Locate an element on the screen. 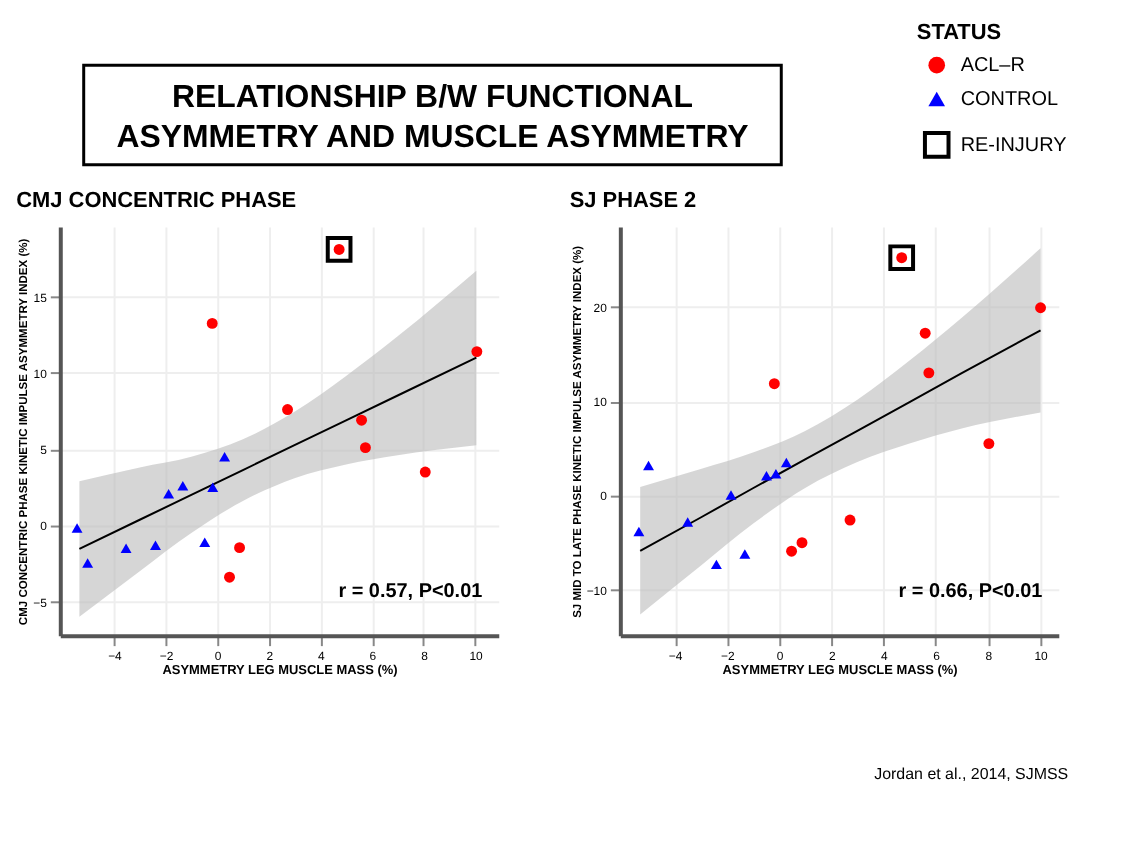  legend-title: STATUS is located at coordinates (959, 33).